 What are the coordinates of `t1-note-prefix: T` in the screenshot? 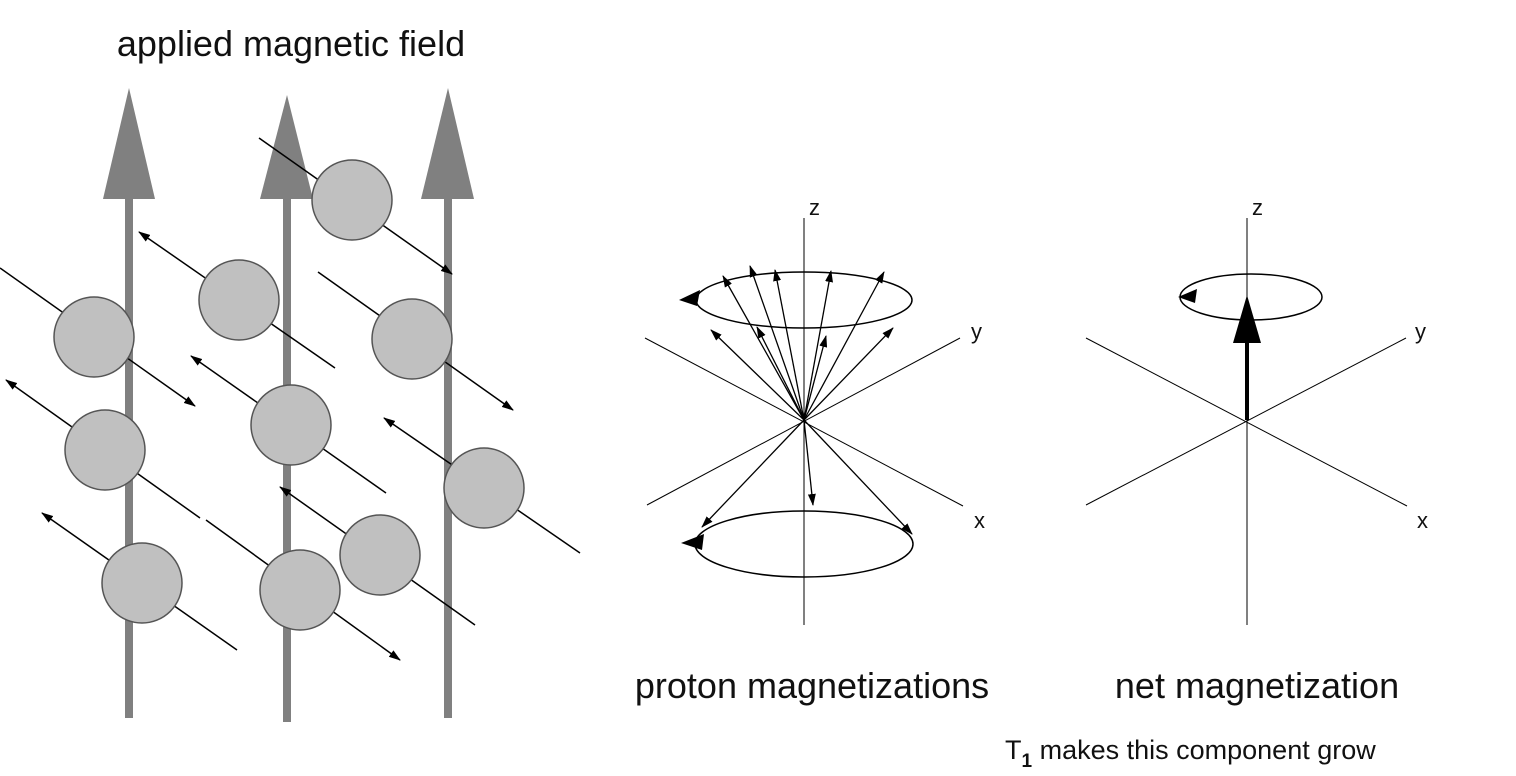 It's located at (1013, 750).